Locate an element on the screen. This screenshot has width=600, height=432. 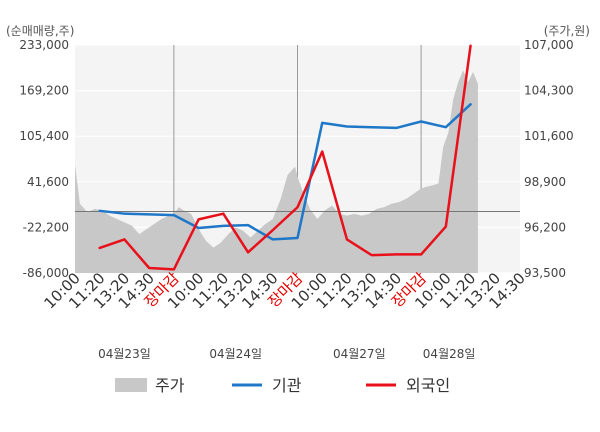
right-axis-tick-label: 101,600 is located at coordinates (549, 136).